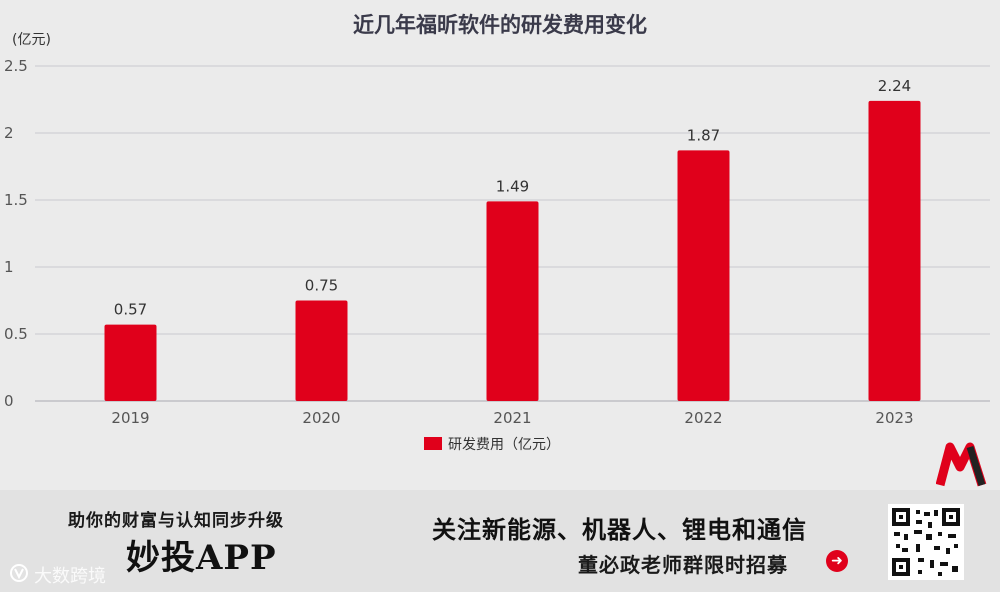 The image size is (1000, 592). What do you see at coordinates (201, 558) in the screenshot?
I see `banner-app-name: 妙投APP` at bounding box center [201, 558].